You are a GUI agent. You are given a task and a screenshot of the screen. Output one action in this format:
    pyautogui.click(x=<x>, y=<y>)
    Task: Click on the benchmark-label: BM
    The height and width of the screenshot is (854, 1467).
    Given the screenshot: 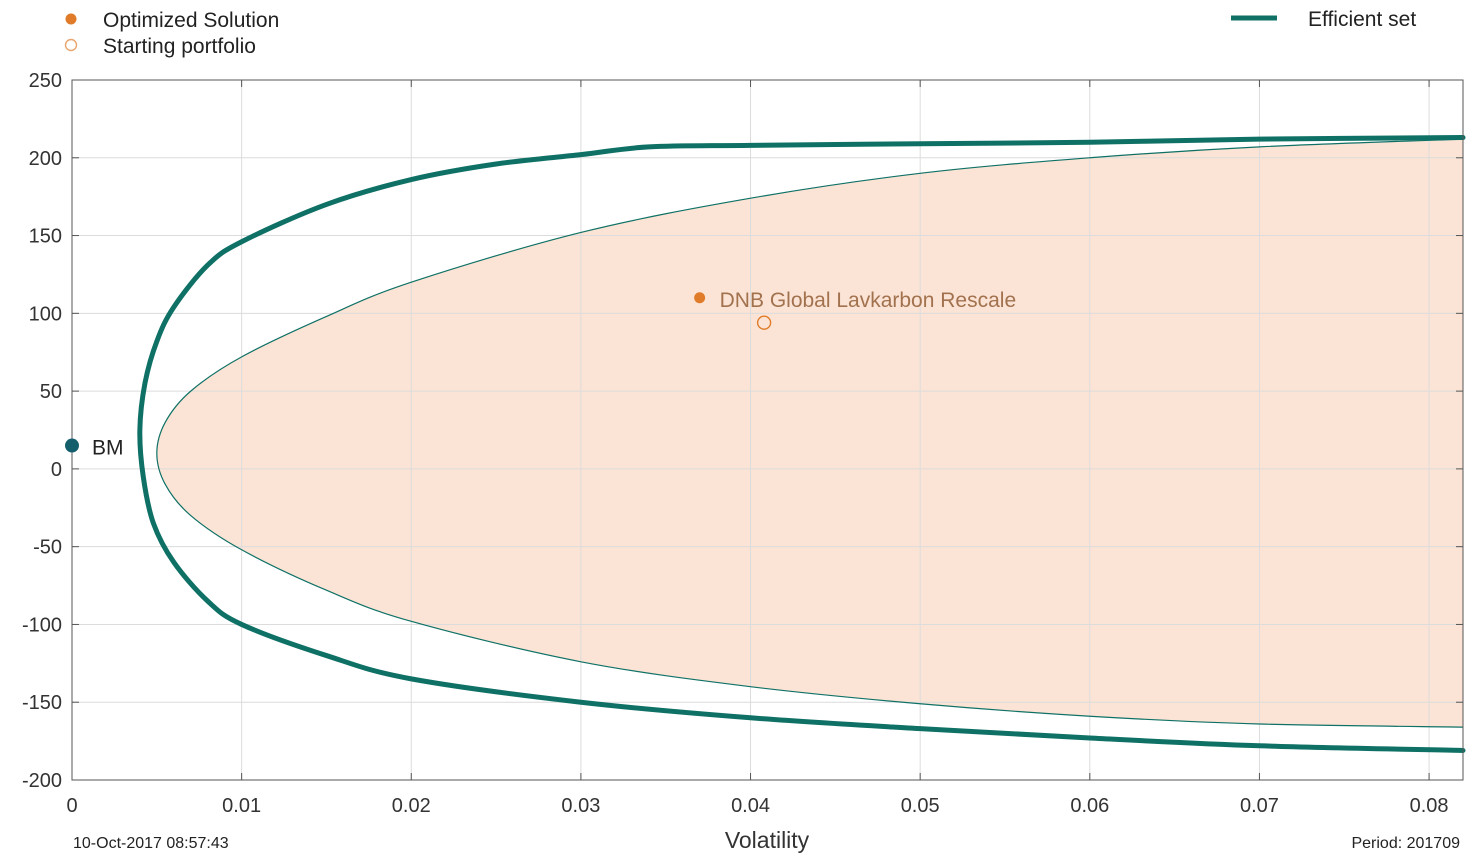 What is the action you would take?
    pyautogui.click(x=108, y=448)
    